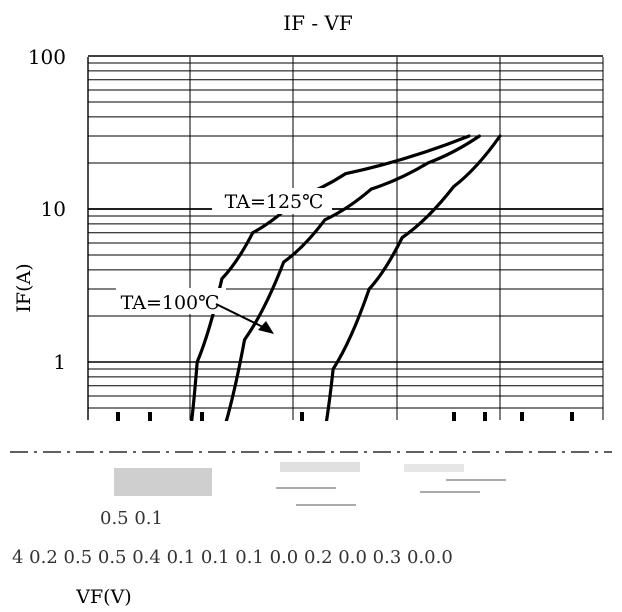 This screenshot has width=622, height=612. What do you see at coordinates (53, 209) in the screenshot?
I see `y-tick-label: 10` at bounding box center [53, 209].